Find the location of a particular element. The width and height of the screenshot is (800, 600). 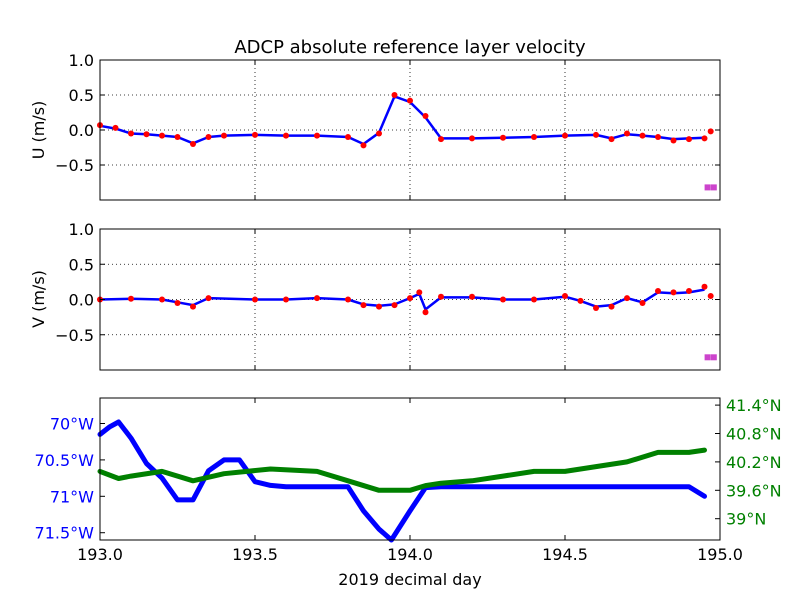

day-tick-label: 193.5 is located at coordinates (255, 554).